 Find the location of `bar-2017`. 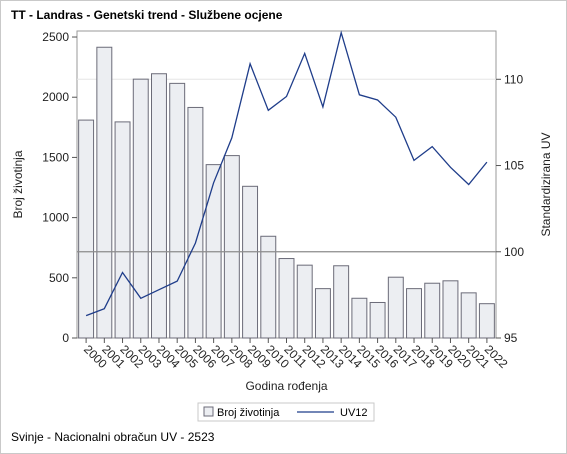

bar-2017 is located at coordinates (395, 307).